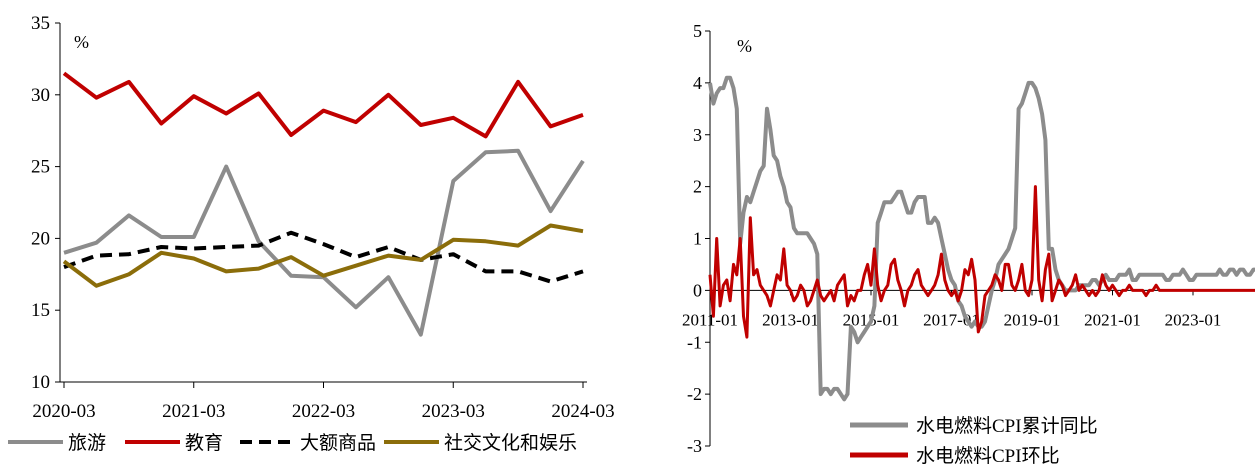  I want to click on y-tick-label: 20, so click(40, 238).